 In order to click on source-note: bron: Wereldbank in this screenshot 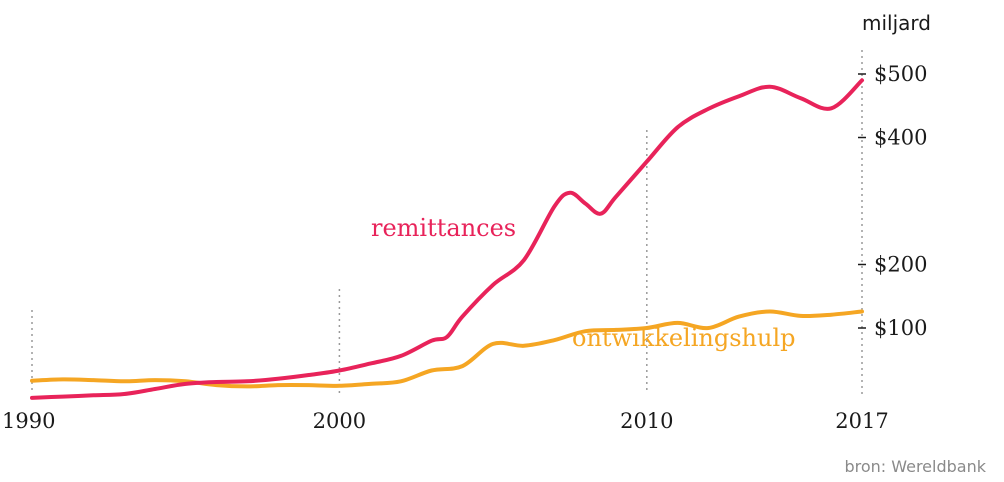, I will do `click(915, 466)`.